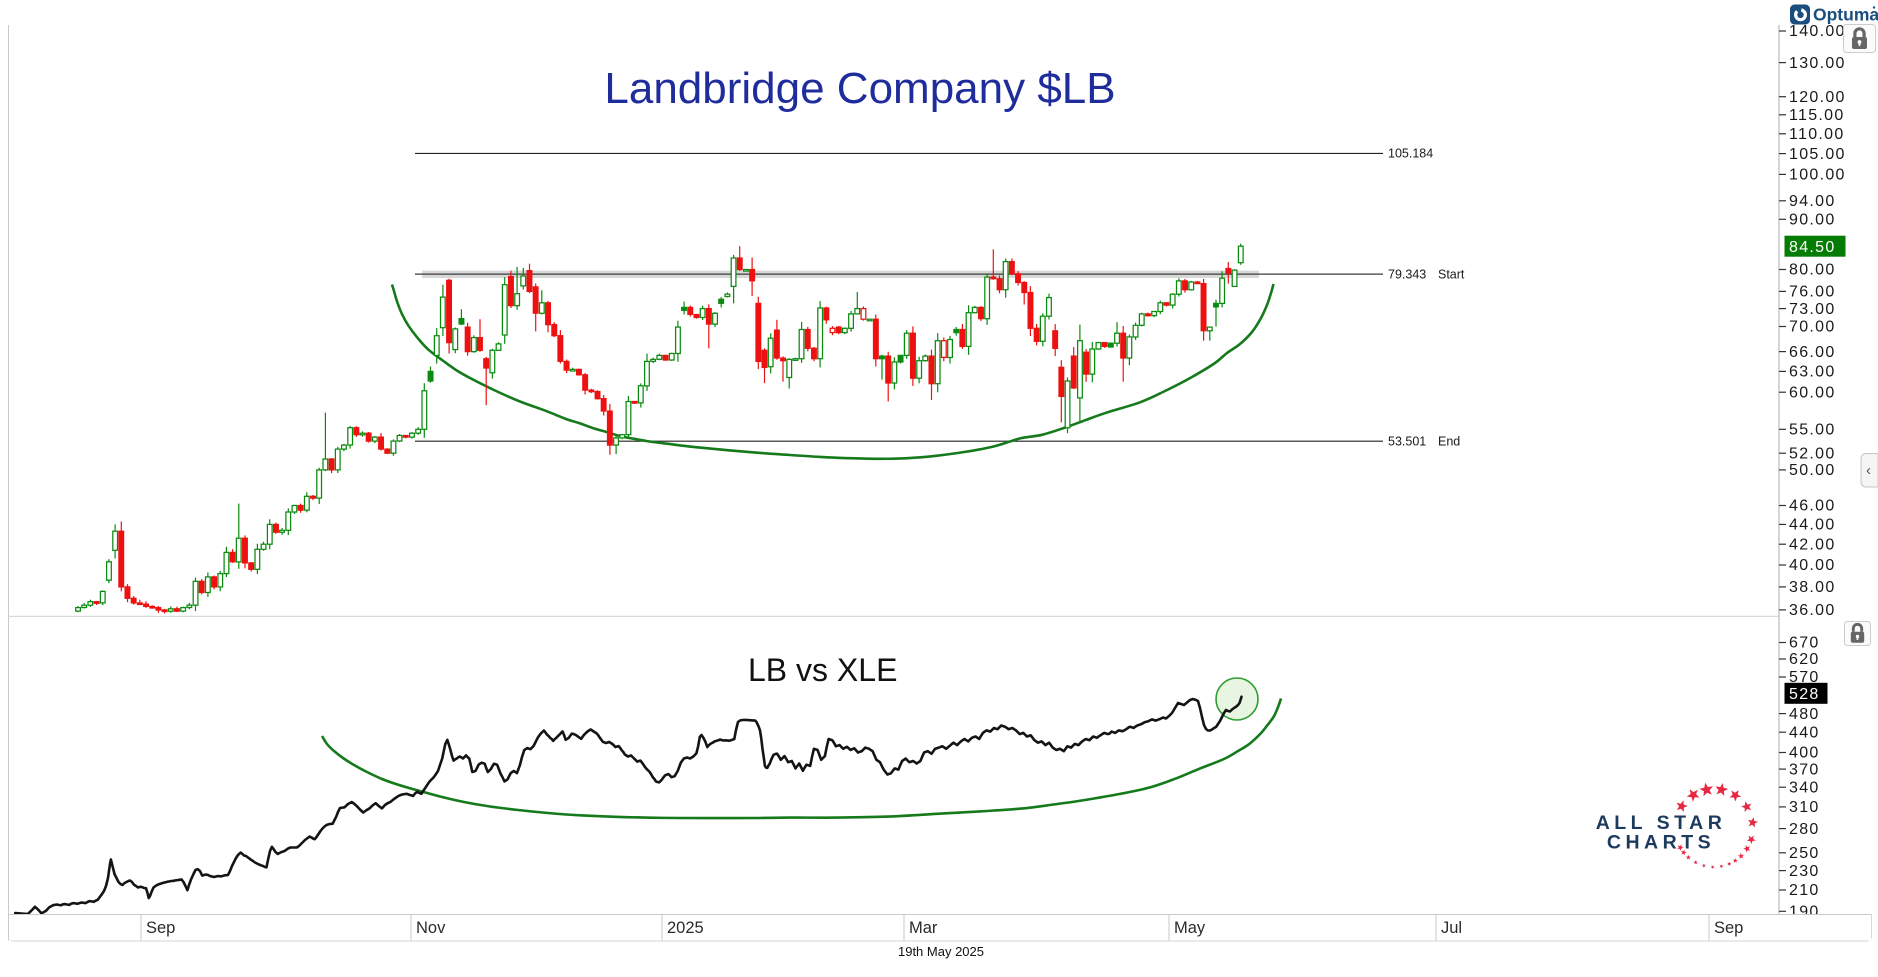 This screenshot has width=1878, height=977. I want to click on svg-text: 73.00, so click(1812, 309).